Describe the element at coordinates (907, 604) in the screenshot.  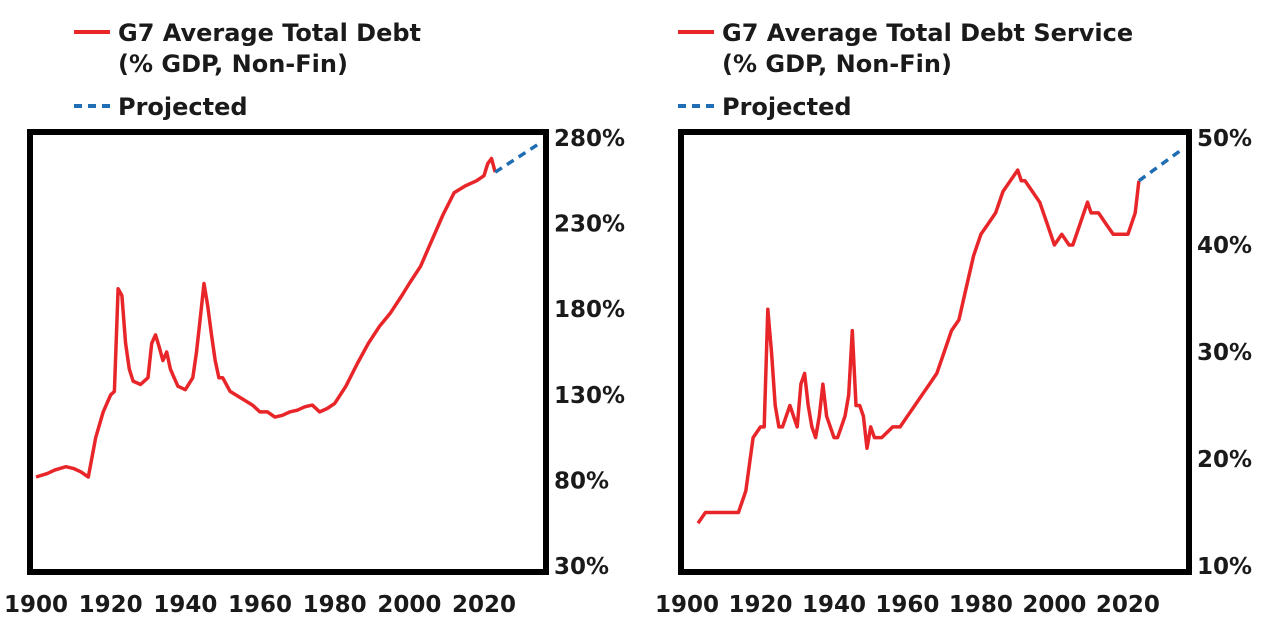
I see `debt-service-x-tick-label: 1960` at that location.